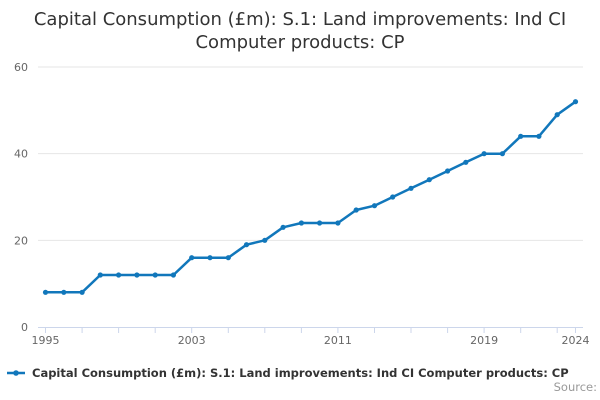 The width and height of the screenshot is (600, 400). What do you see at coordinates (16, 373) in the screenshot?
I see `legend-line-marker-icon` at bounding box center [16, 373].